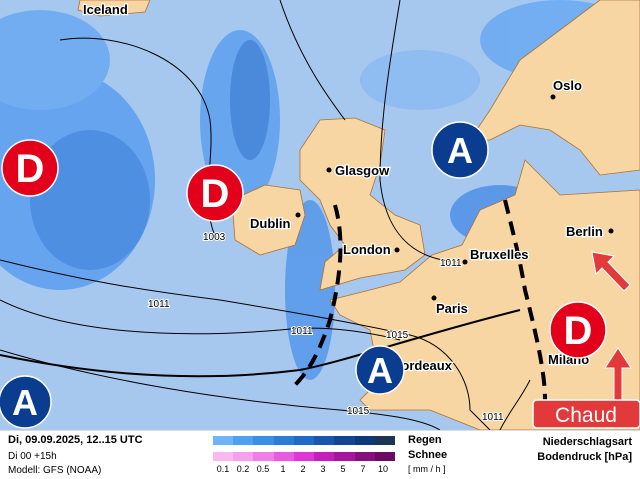 The height and width of the screenshot is (479, 640). What do you see at coordinates (382, 469) in the screenshot?
I see `scale-tick: 10` at bounding box center [382, 469].